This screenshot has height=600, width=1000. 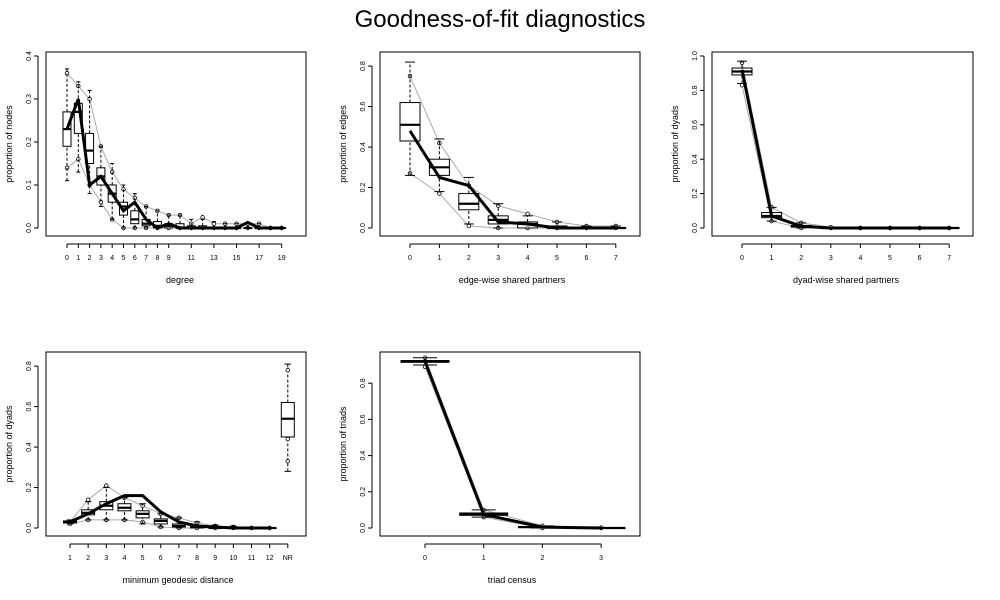 What do you see at coordinates (288, 558) in the screenshot?
I see `x-tick-label: NR` at bounding box center [288, 558].